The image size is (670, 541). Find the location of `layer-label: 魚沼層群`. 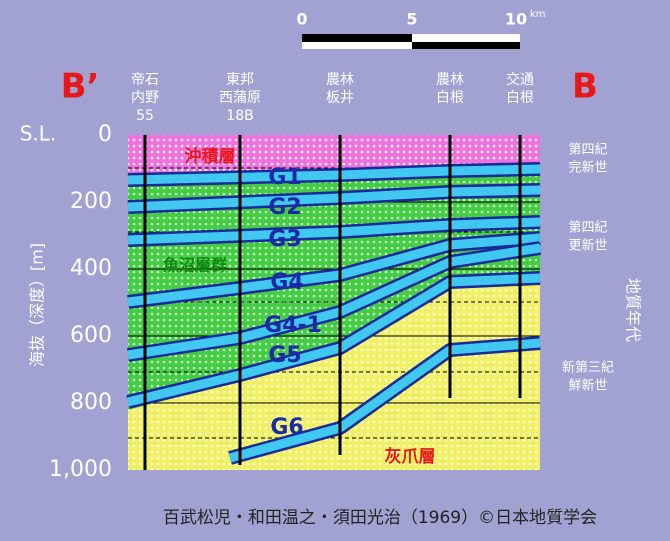

layer-label: 魚沼層群 is located at coordinates (195, 265).